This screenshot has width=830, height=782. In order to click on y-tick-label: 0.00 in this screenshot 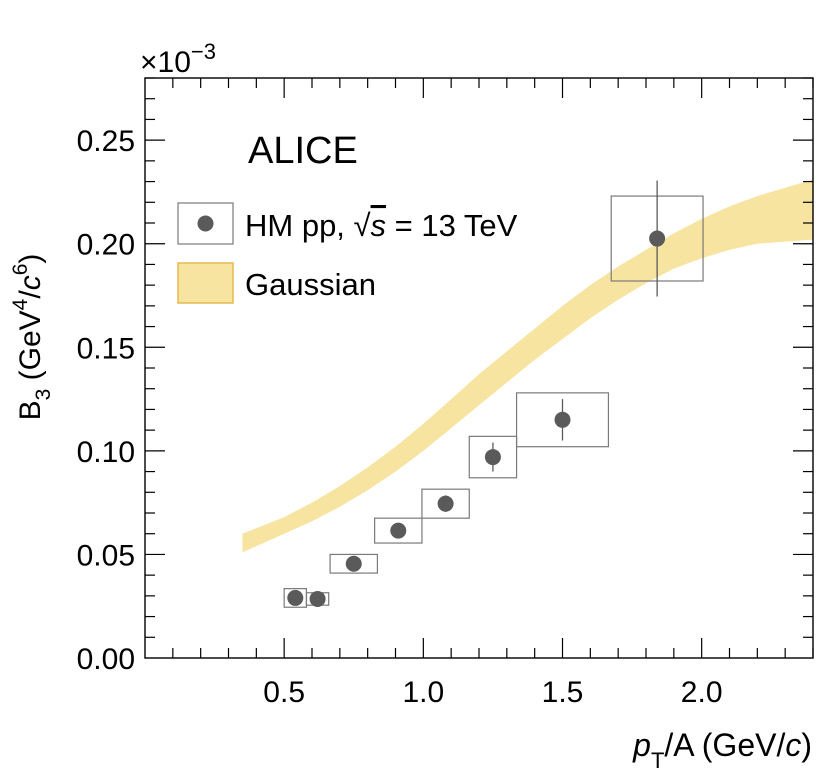, I will do `click(106, 659)`.